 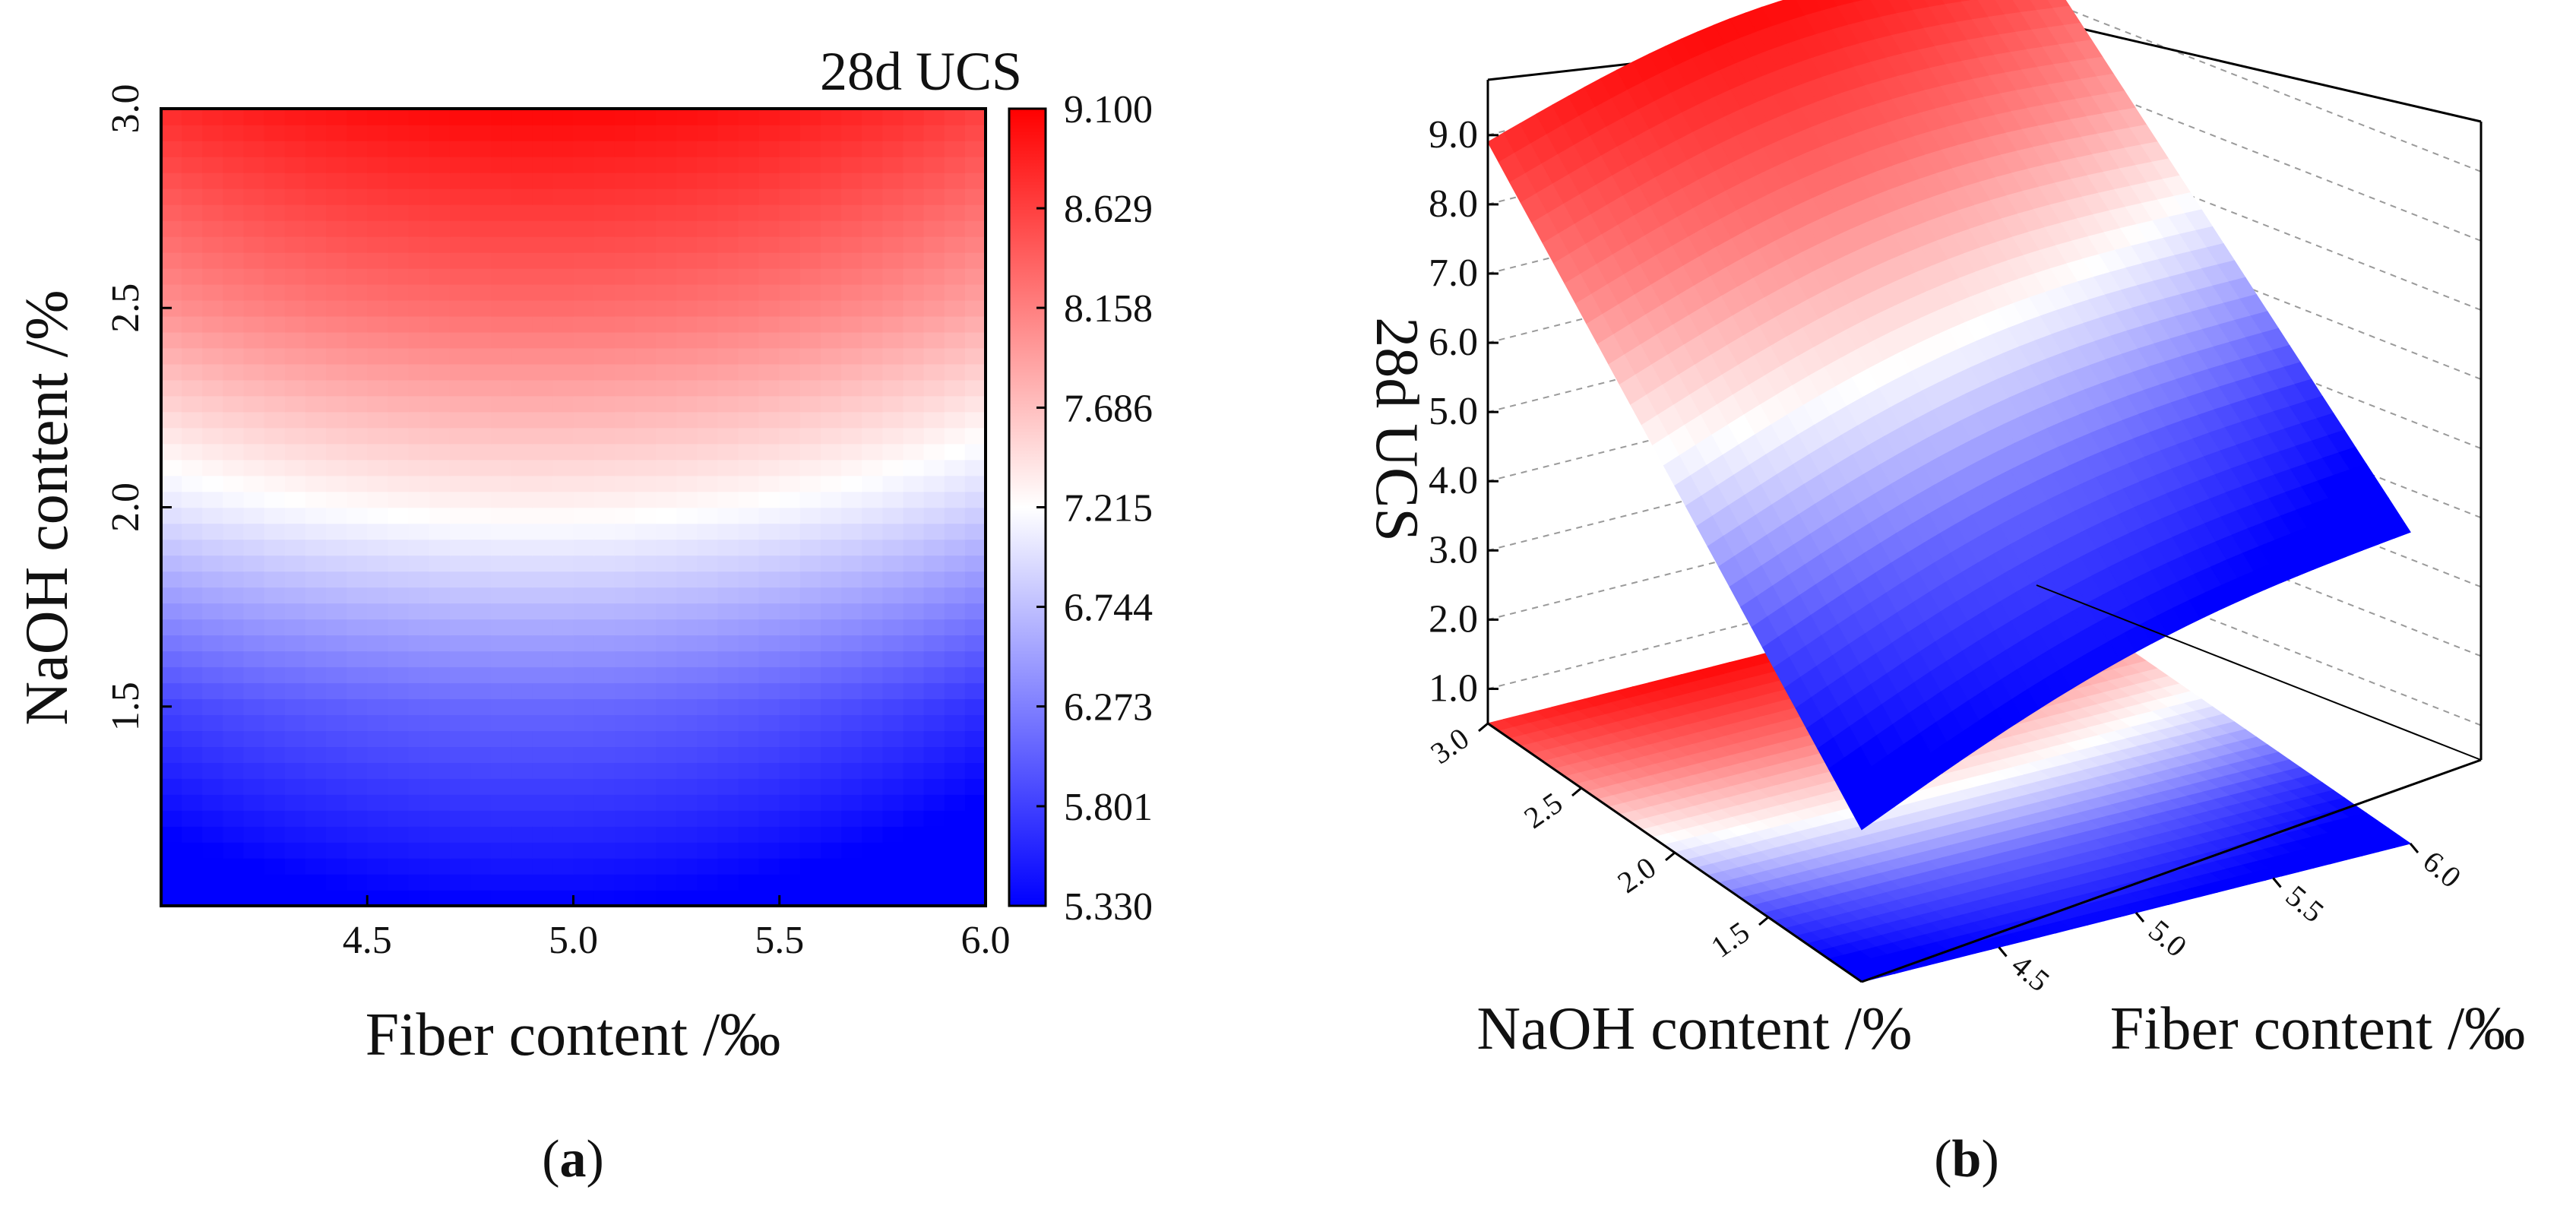 What do you see at coordinates (125, 707) in the screenshot?
I see `y-tick-label: 1.5` at bounding box center [125, 707].